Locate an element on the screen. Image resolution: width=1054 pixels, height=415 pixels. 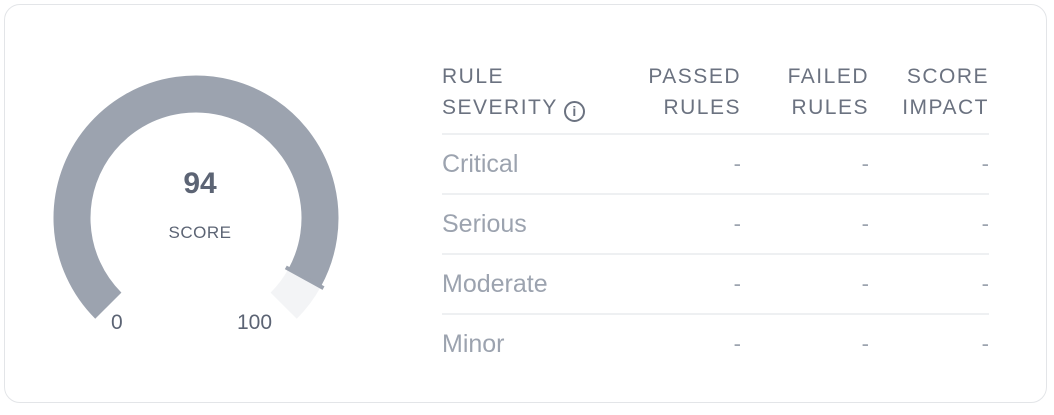
header-passed-line2: RULES is located at coordinates (702, 107).